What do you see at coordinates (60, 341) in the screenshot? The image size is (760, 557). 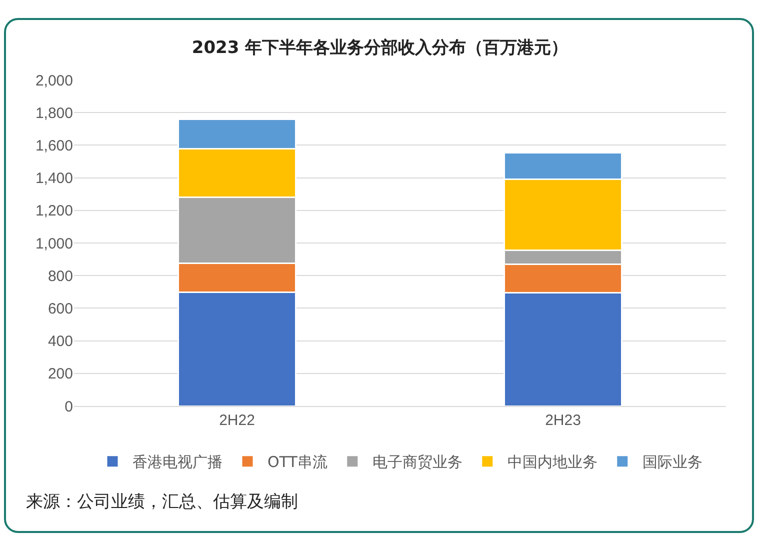 I see `y-tick-label: 400` at bounding box center [60, 341].